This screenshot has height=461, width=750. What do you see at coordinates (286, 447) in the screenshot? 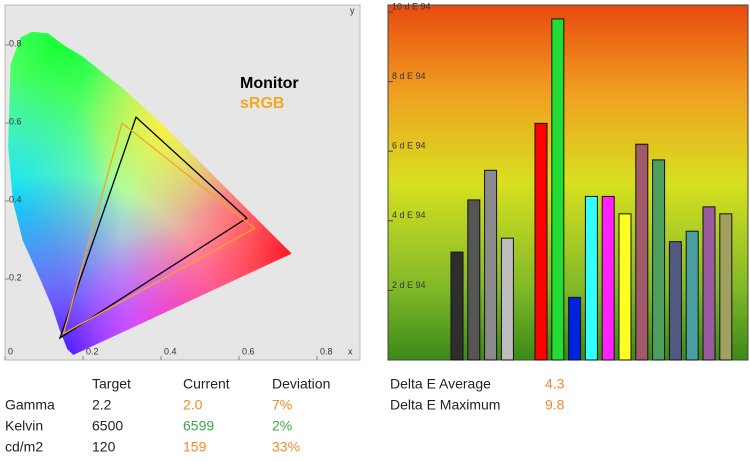
I see `table-cell: 33%` at bounding box center [286, 447].